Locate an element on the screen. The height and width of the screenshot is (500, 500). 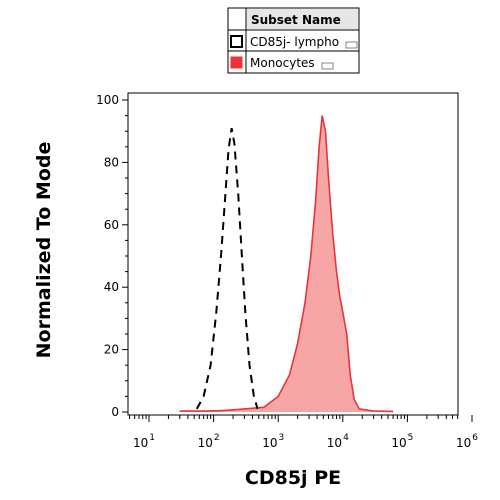
x-tick-label: 10⁴ is located at coordinates (338, 441).